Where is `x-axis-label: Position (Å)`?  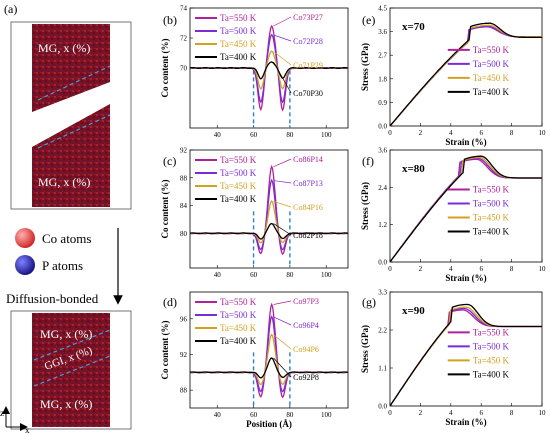 x-axis-label: Position (Å) is located at coordinates (269, 424).